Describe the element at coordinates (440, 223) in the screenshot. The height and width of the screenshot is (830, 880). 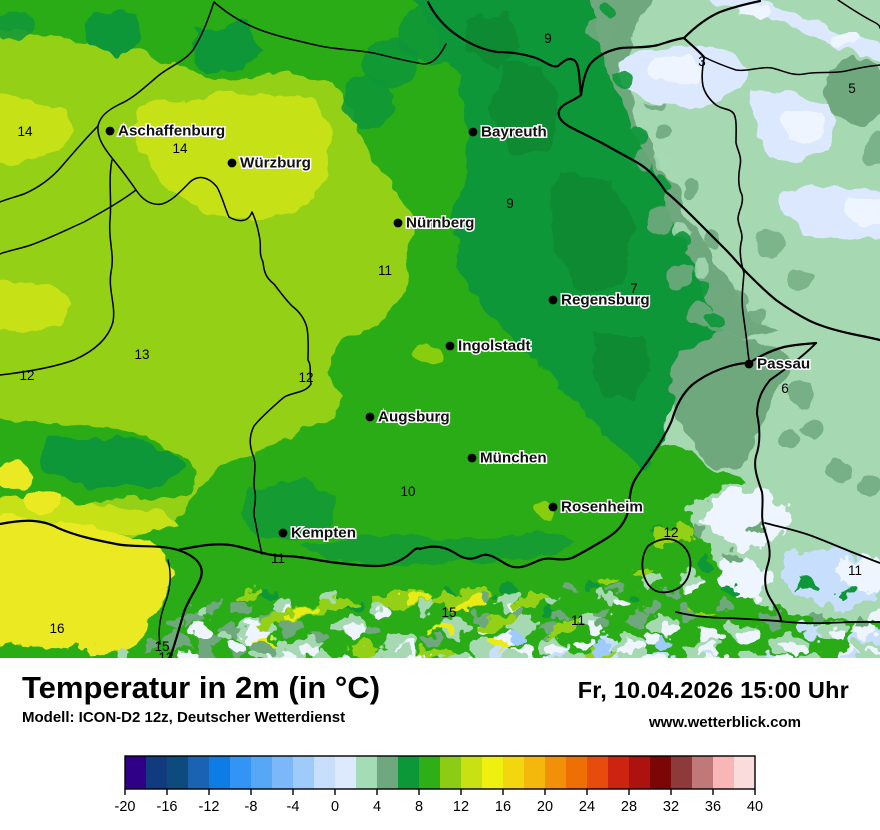
I see `svg-text: Nürnberg` at that location.